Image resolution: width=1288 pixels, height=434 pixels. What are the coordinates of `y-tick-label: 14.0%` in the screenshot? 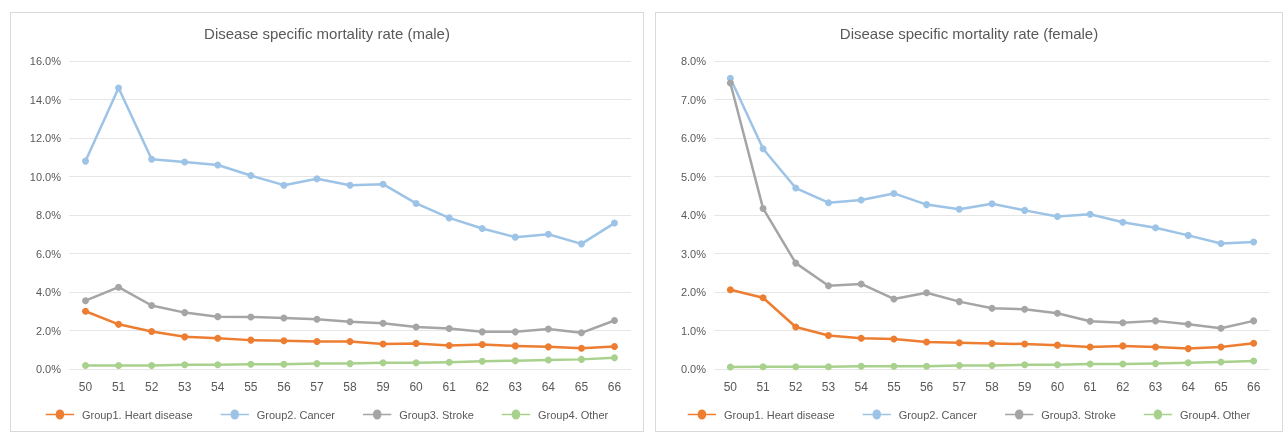 It's located at (45, 99).